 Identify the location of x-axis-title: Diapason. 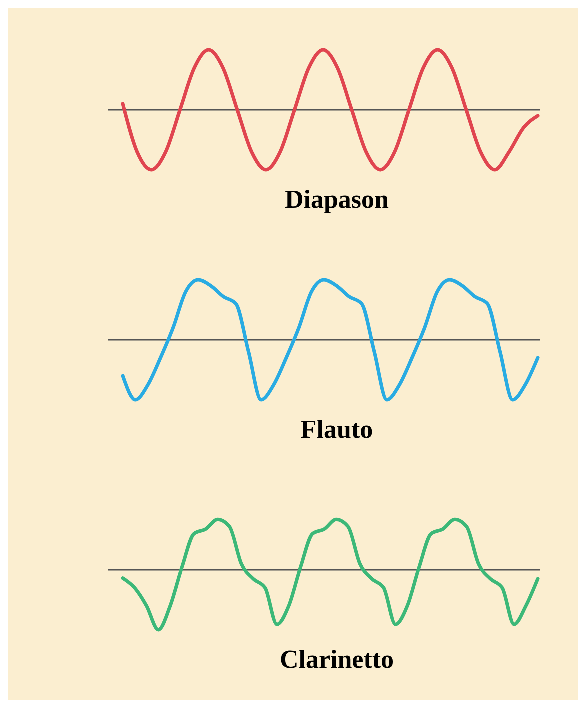
(337, 199).